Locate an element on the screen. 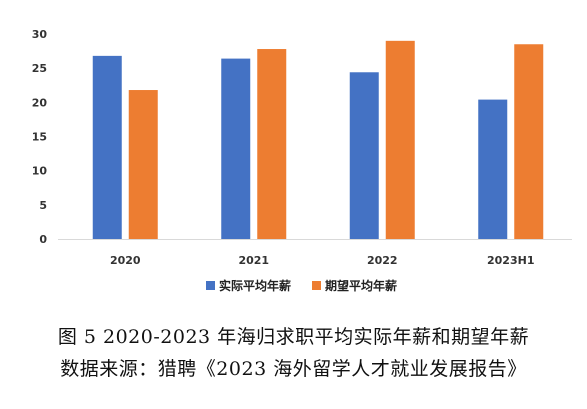 This screenshot has width=587, height=409. bar-expected-2021 is located at coordinates (272, 144).